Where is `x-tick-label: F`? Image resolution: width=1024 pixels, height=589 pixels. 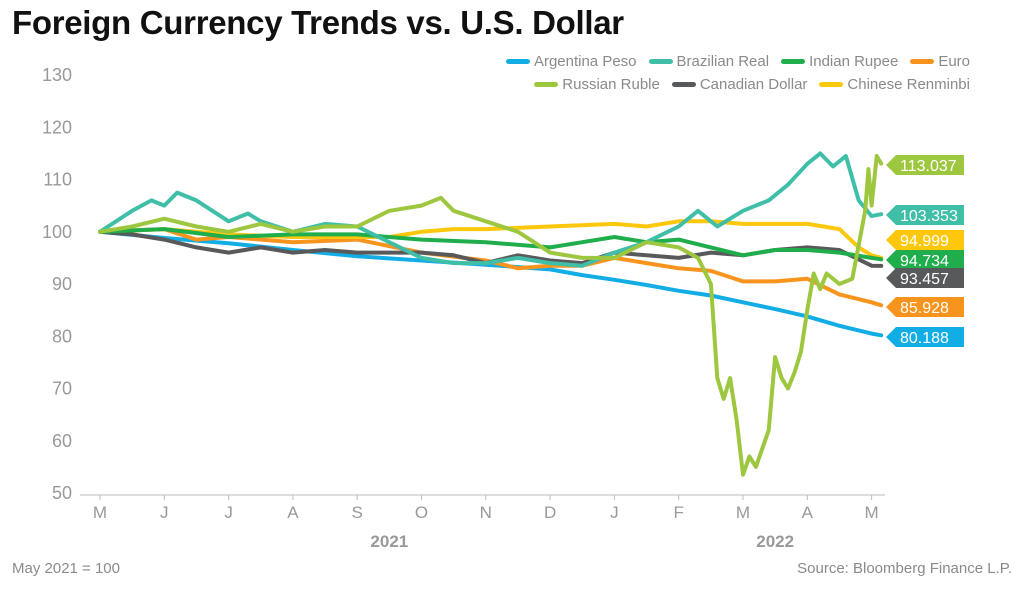 x-tick-label: F is located at coordinates (679, 512).